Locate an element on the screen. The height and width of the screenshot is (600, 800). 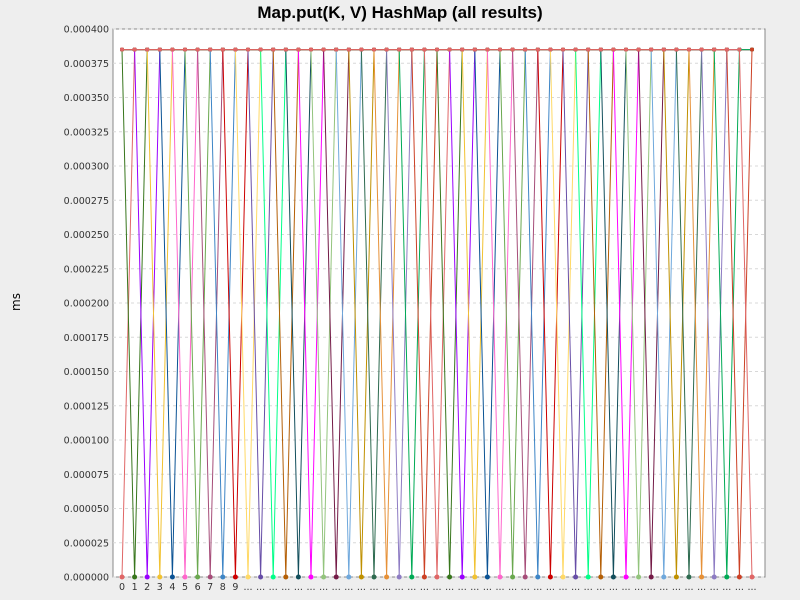
x-tick-label: 2 is located at coordinates (147, 587).